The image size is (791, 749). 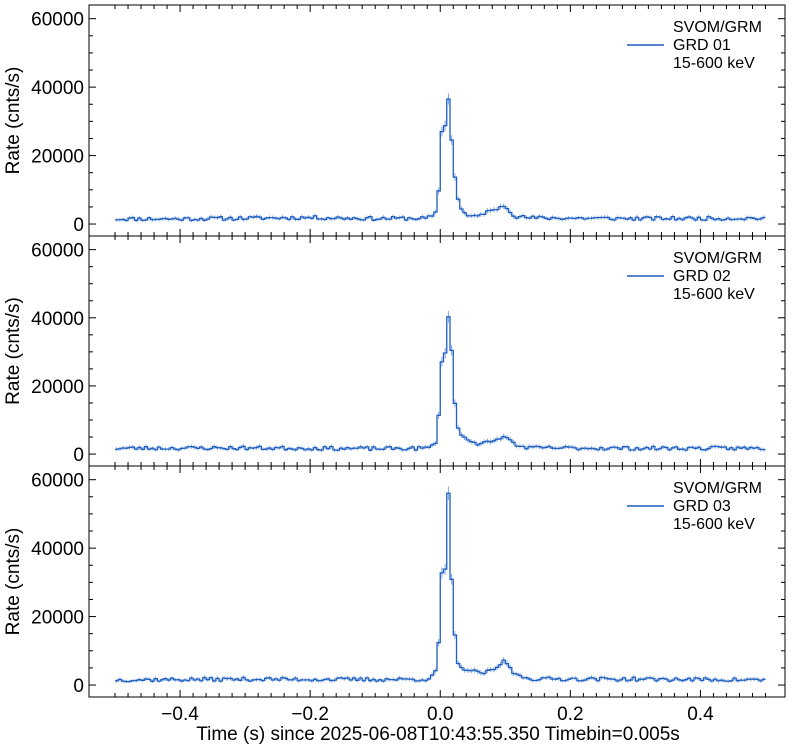 What do you see at coordinates (440, 714) in the screenshot?
I see `x-tick-label: 0.0` at bounding box center [440, 714].